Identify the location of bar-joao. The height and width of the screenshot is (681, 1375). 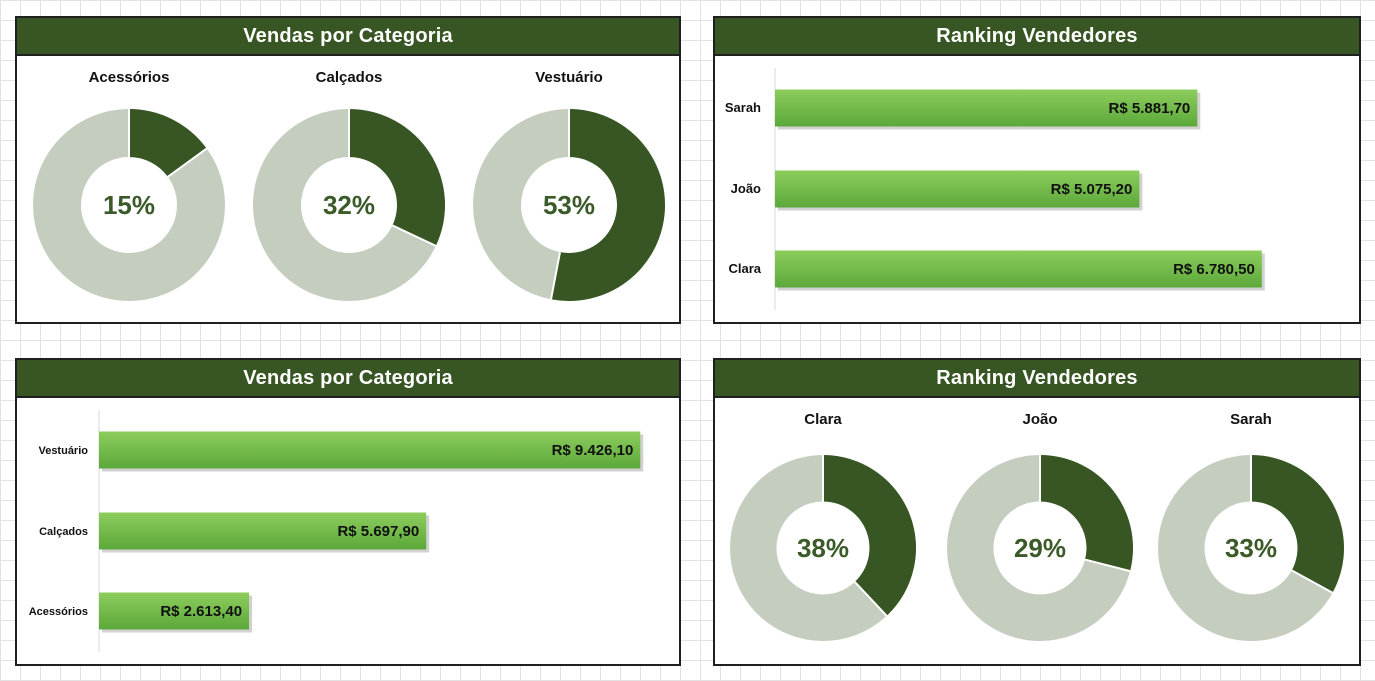
(957, 189).